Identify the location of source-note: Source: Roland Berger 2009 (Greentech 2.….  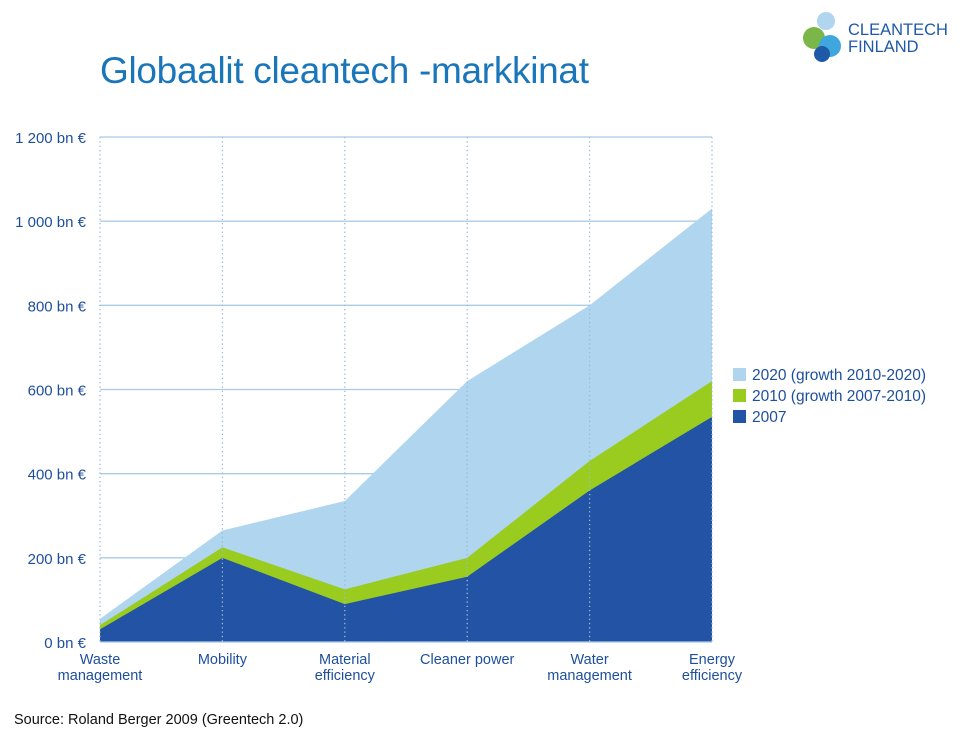
(159, 720).